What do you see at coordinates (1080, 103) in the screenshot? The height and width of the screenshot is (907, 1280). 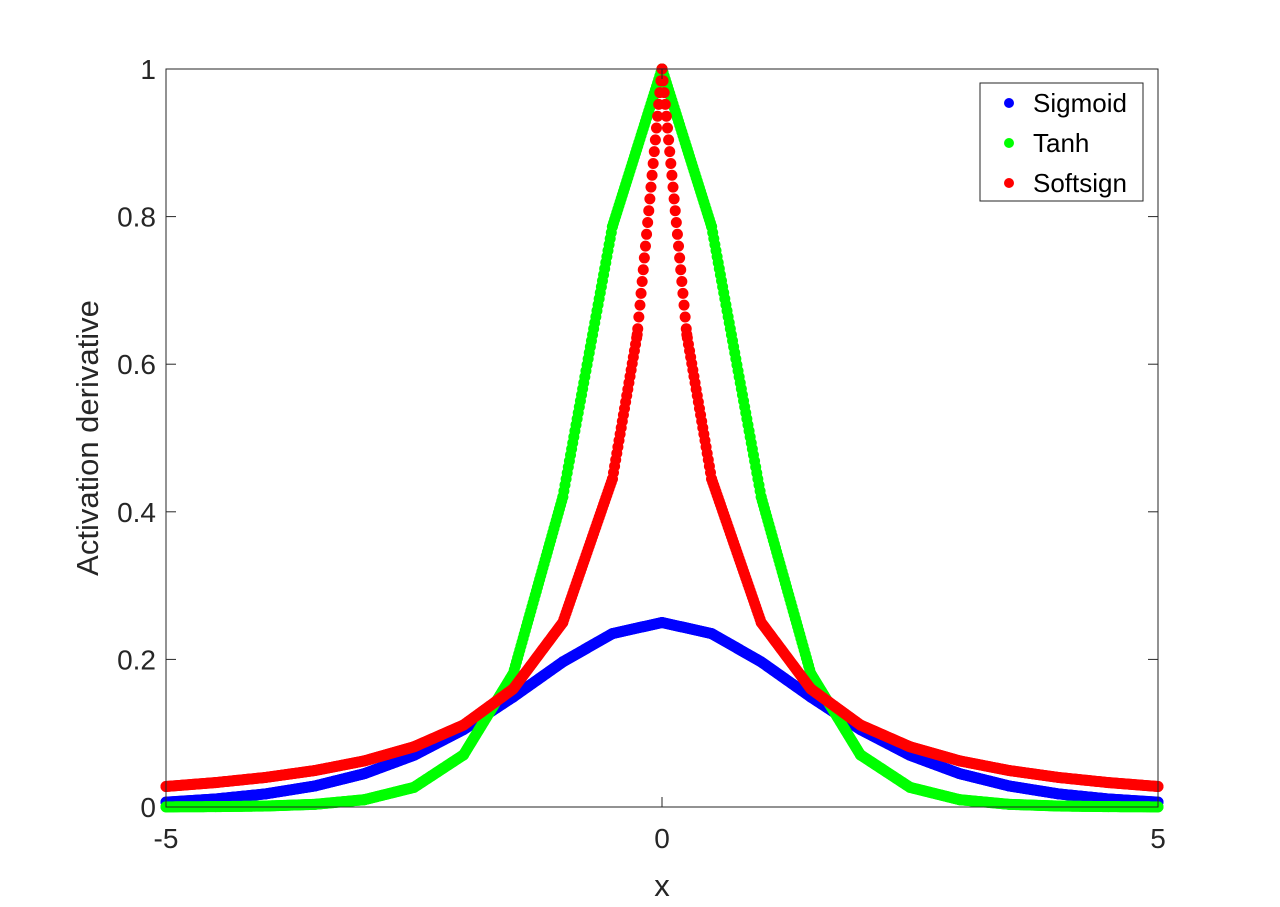 I see `legend-label-sigmoid: Sigmoid` at bounding box center [1080, 103].